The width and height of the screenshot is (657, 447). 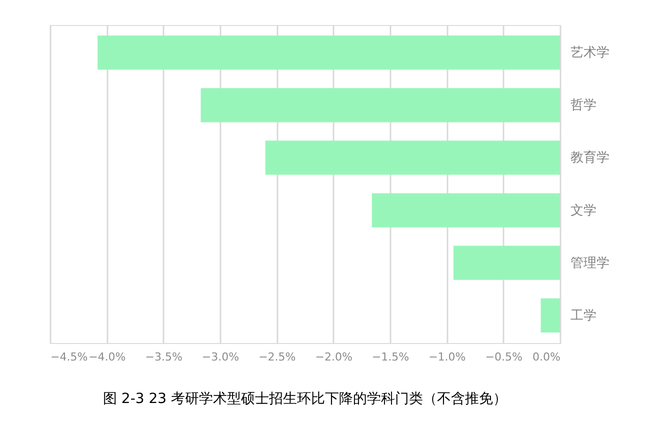 I want to click on x-tick-label: 0.0%, so click(x=546, y=357).